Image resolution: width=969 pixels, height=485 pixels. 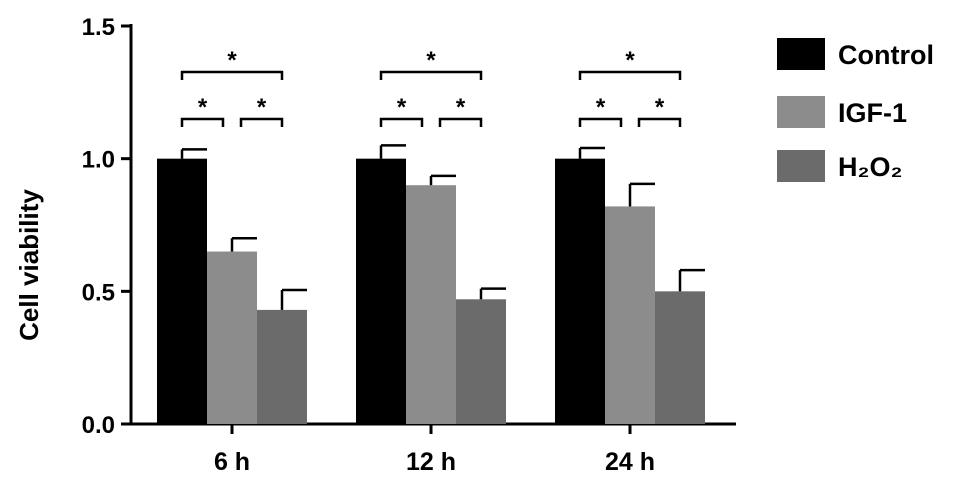 I want to click on legend-label: Control, so click(x=886, y=55).